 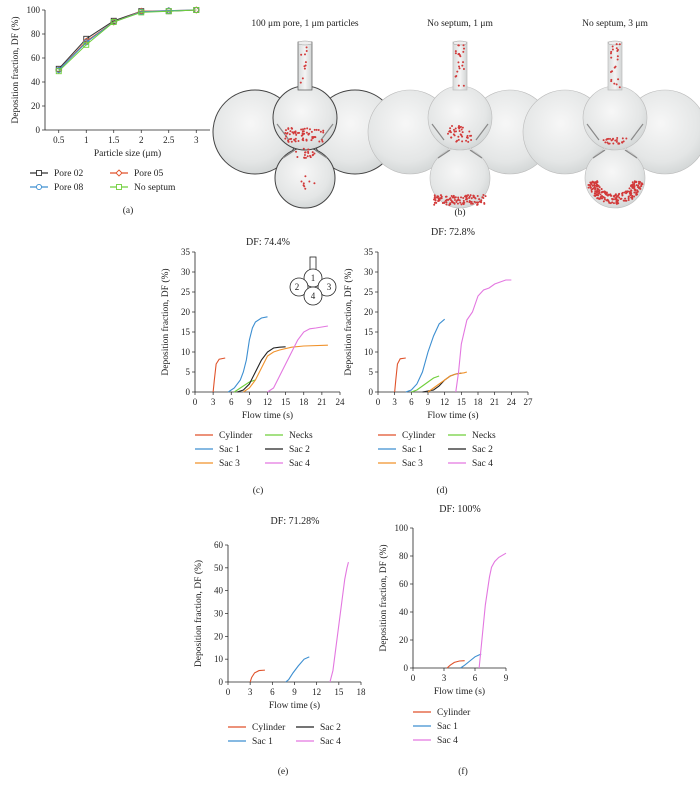 What do you see at coordinates (186, 292) in the screenshot?
I see `y-tick-label: 25` at bounding box center [186, 292].